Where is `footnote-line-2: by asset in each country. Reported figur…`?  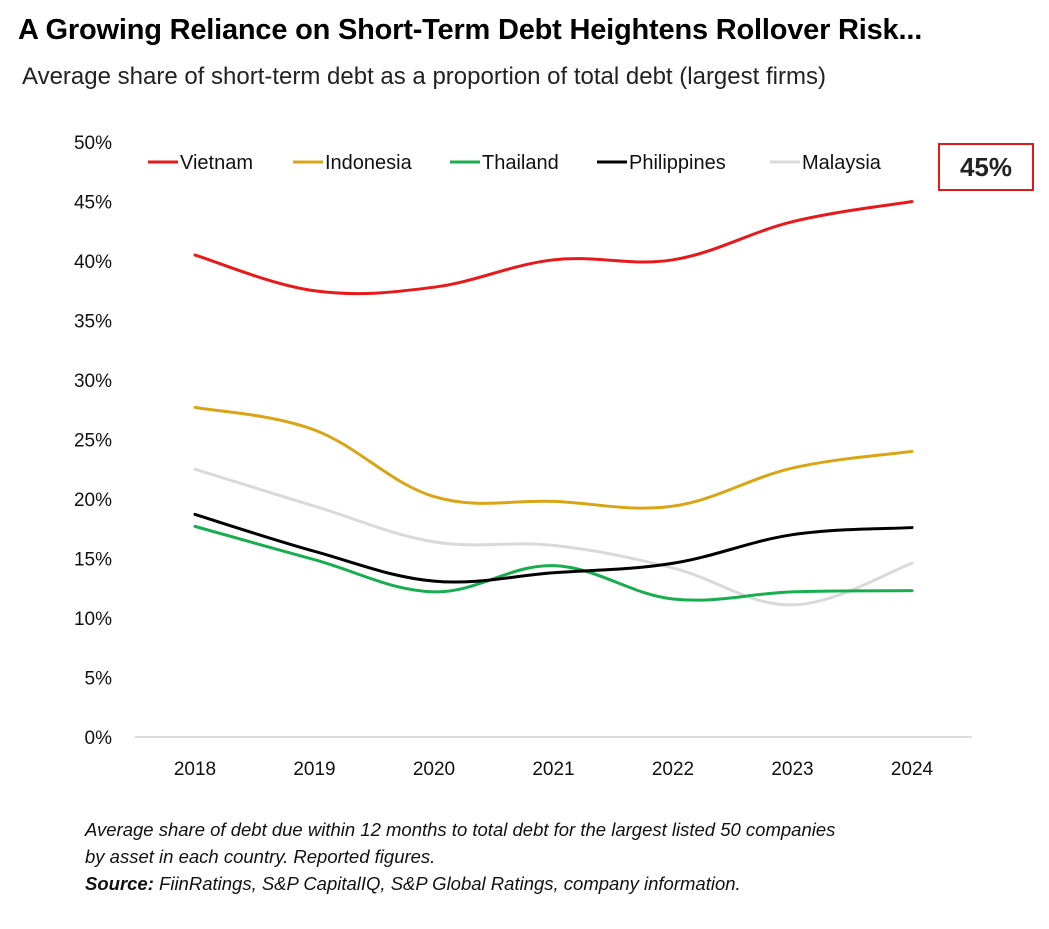 footnote-line-2: by asset in each country. Reported figur… is located at coordinates (260, 856).